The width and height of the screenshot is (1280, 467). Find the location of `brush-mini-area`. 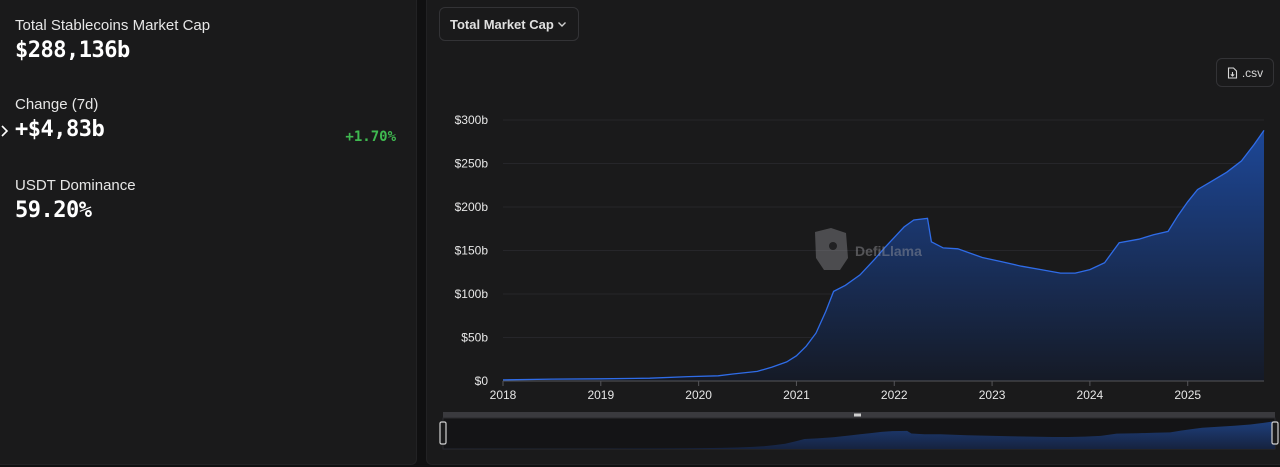

brush-mini-area is located at coordinates (859, 435).